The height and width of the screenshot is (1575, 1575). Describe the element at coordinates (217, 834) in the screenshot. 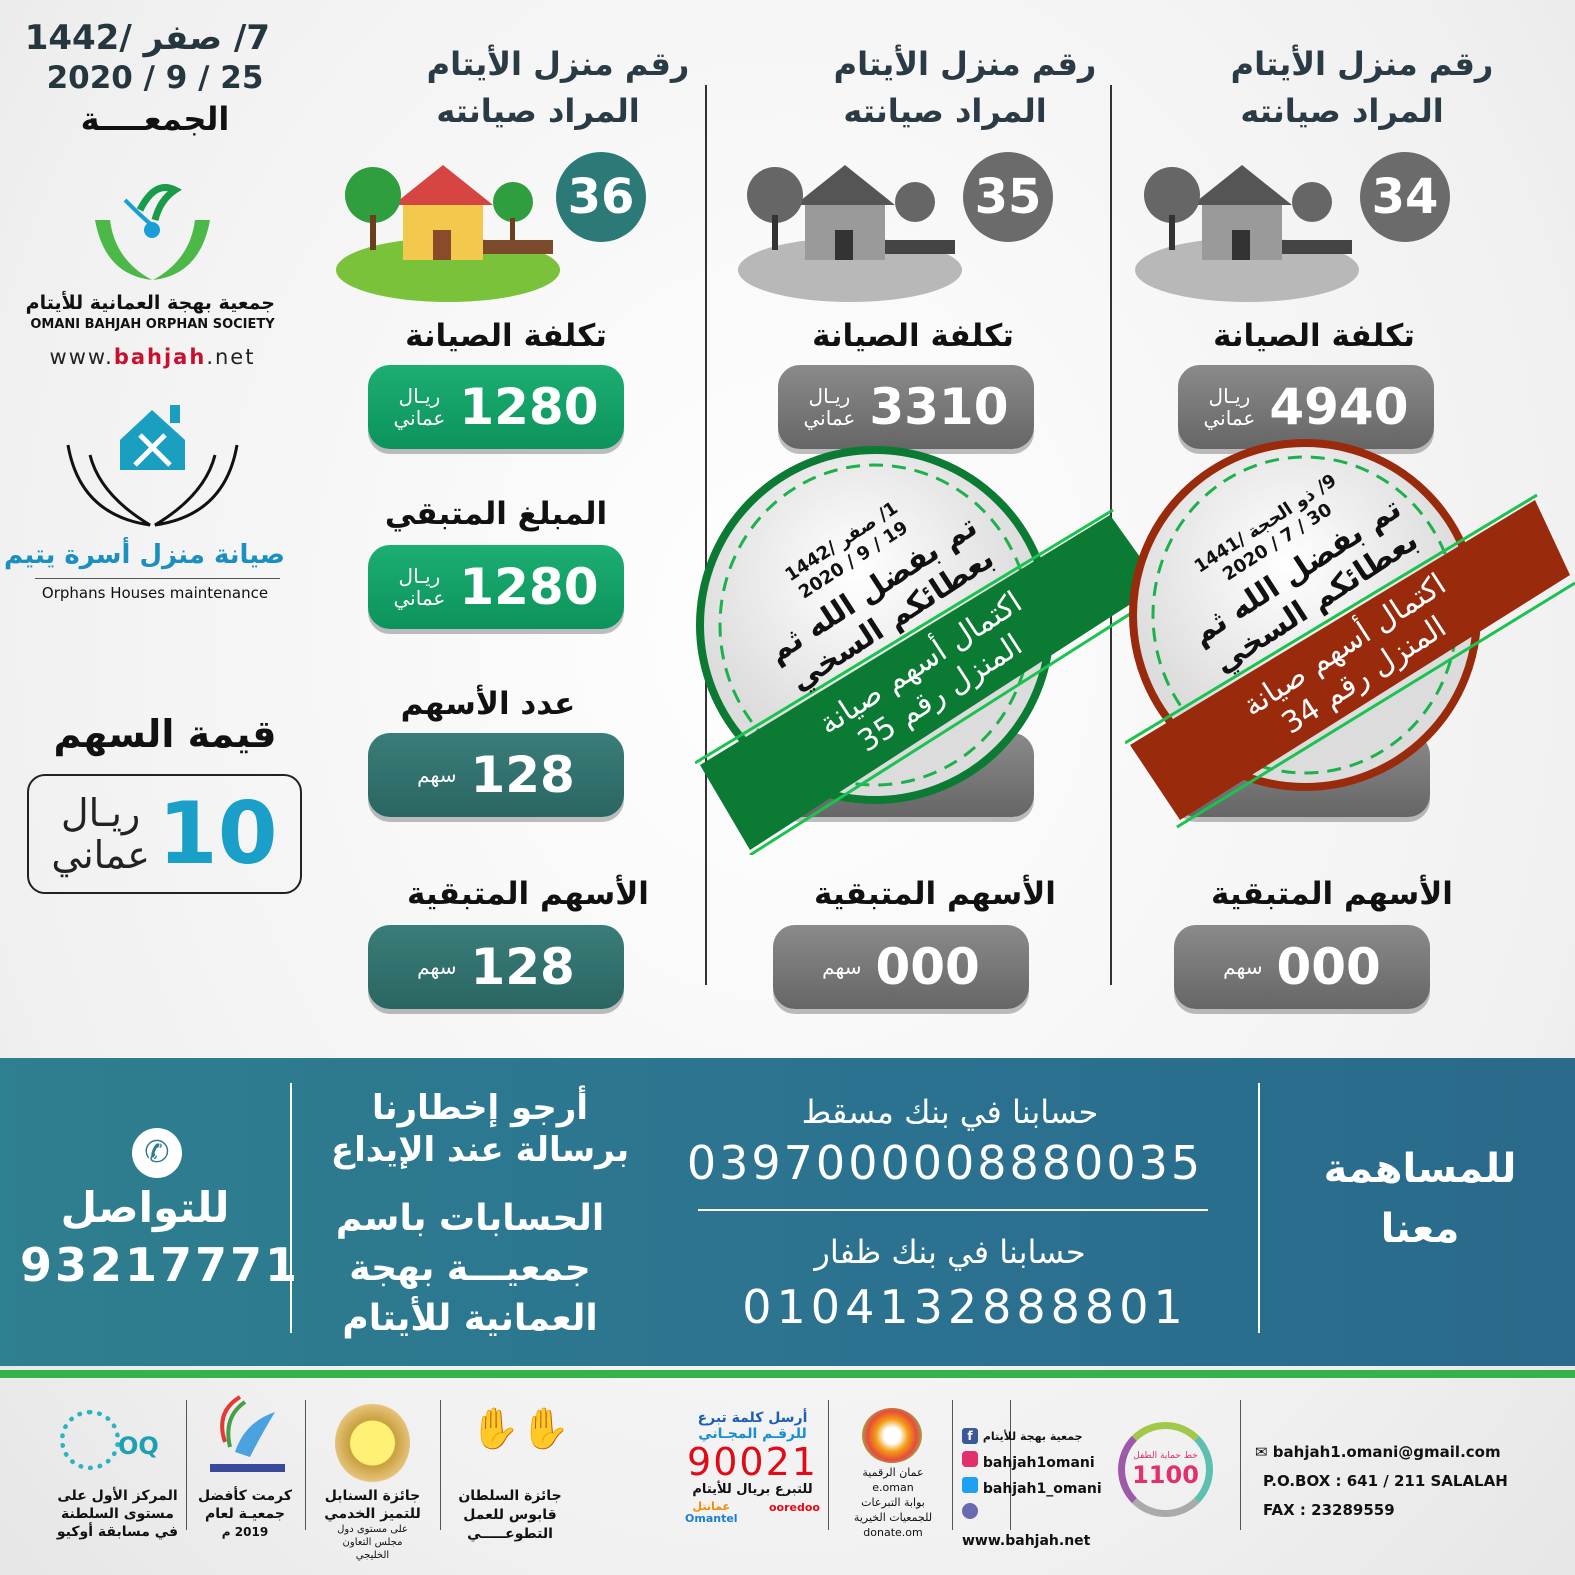

I see `share-value-amount: 10` at that location.